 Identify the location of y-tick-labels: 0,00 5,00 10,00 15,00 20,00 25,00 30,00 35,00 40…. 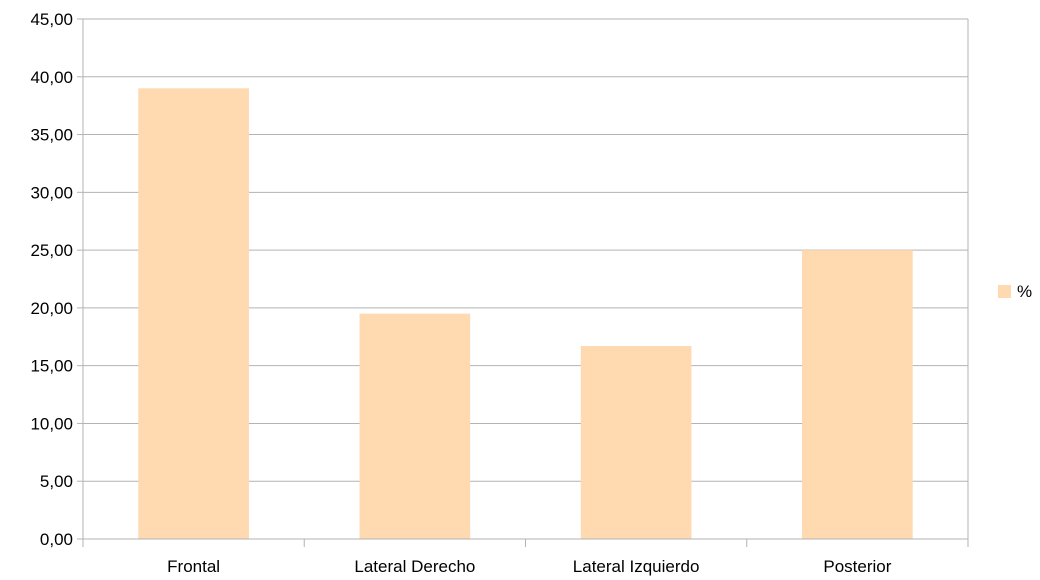
(51, 279).